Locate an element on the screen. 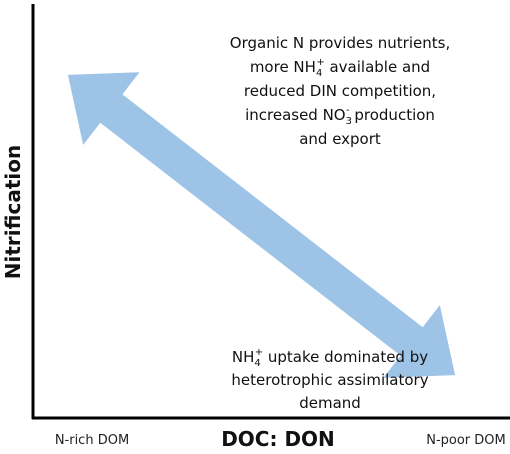 Image resolution: width=510 pixels, height=454 pixels. note-segment: demand is located at coordinates (330, 403).